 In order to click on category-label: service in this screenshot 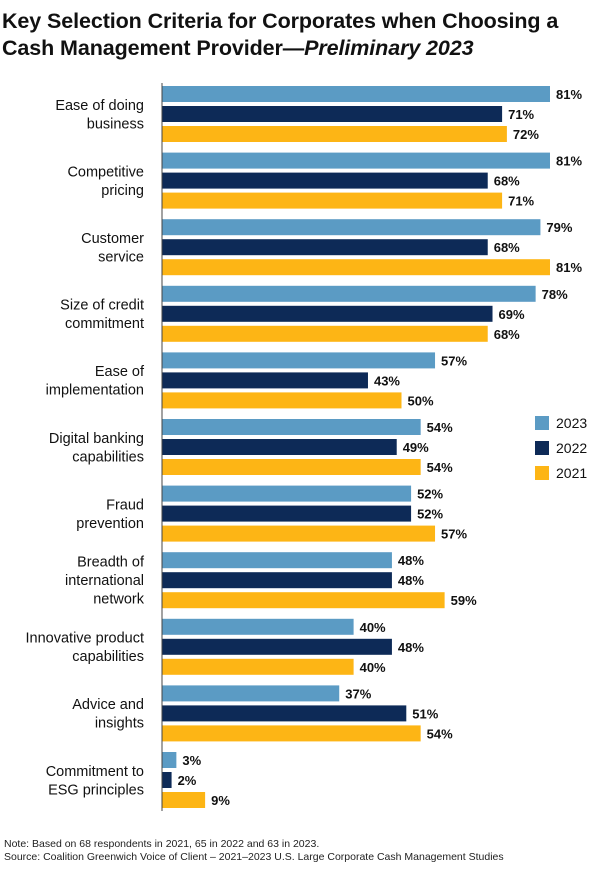, I will do `click(121, 257)`.